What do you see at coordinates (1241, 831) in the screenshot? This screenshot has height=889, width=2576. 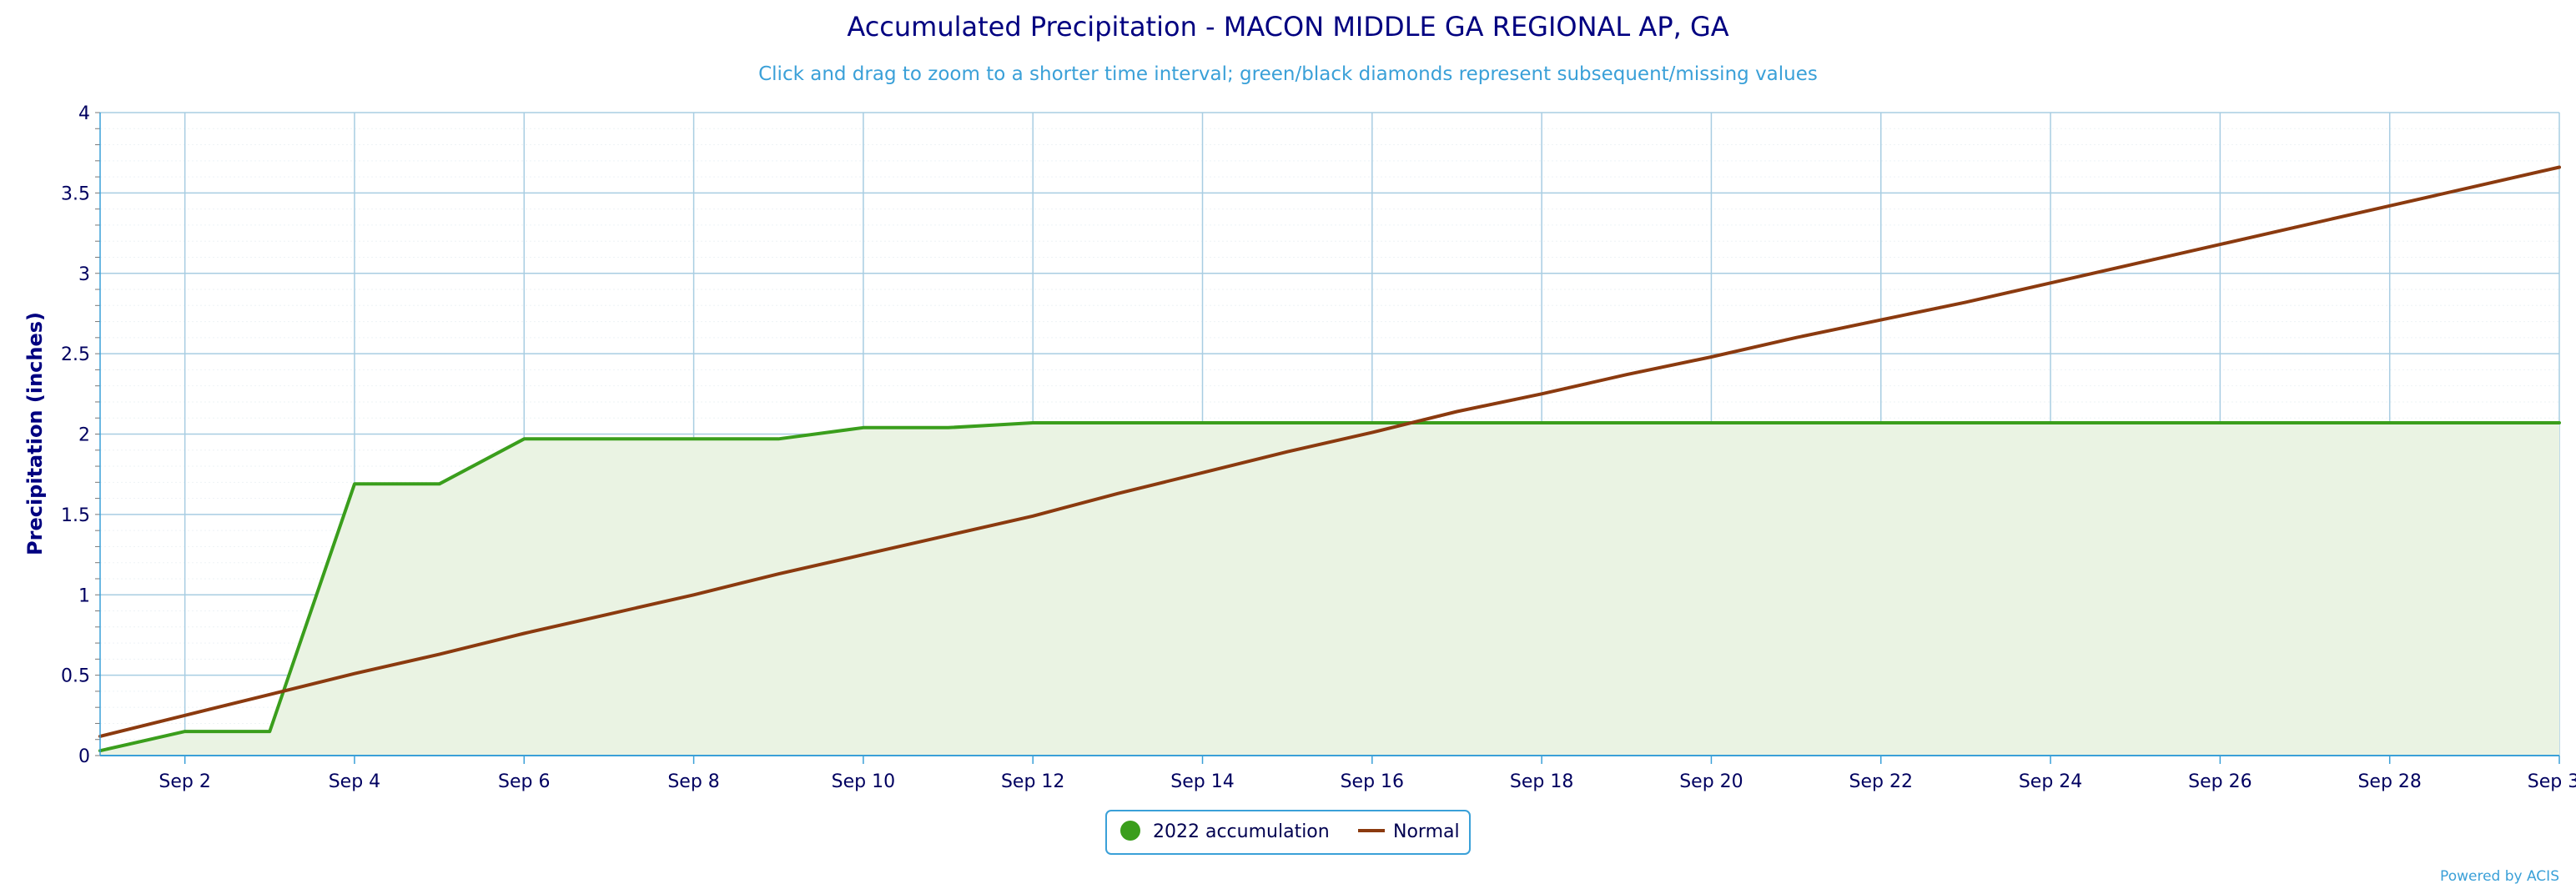 I see `legend-label-2022-accumulation: 2022 accumulation` at bounding box center [1241, 831].